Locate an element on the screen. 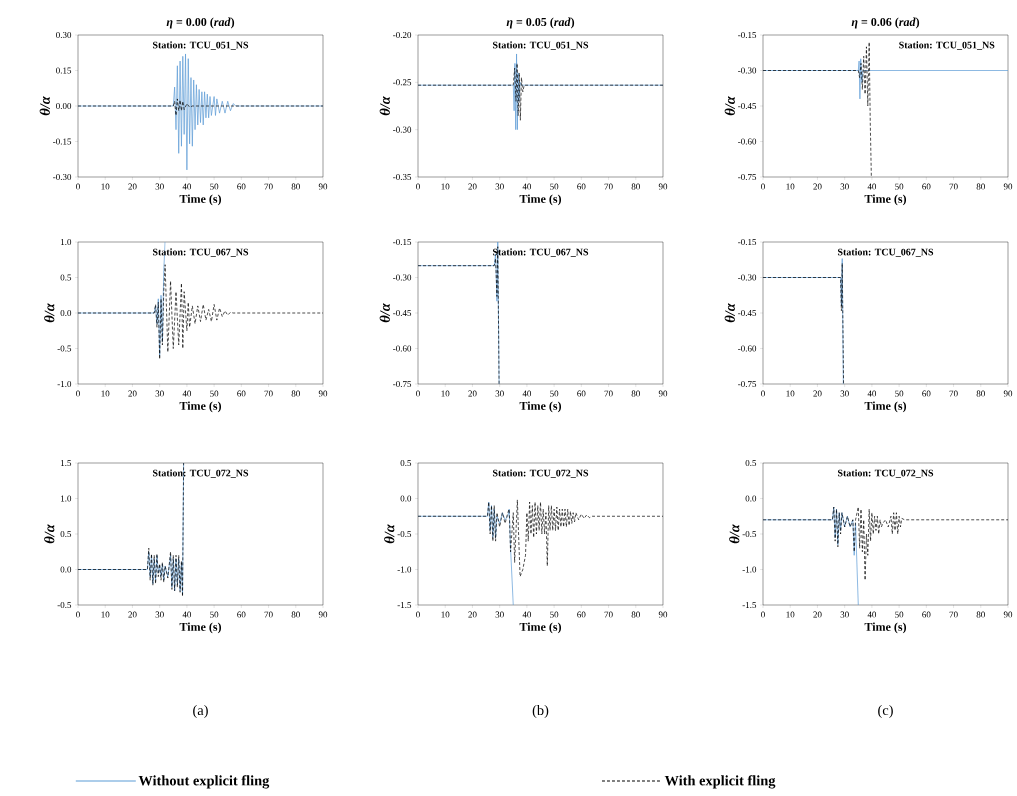 The image size is (1017, 796). y-tick-label: -1.5 is located at coordinates (749, 605).